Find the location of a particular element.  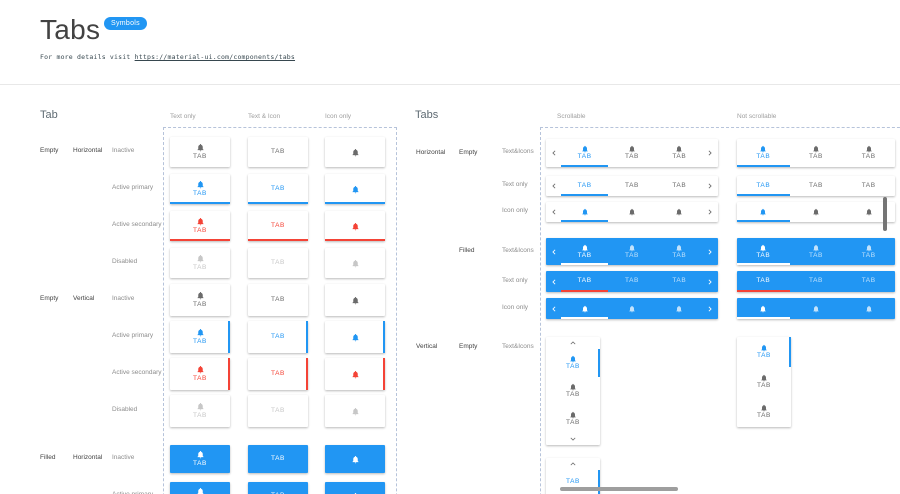

horizontal-scrollbar is located at coordinates (619, 489).